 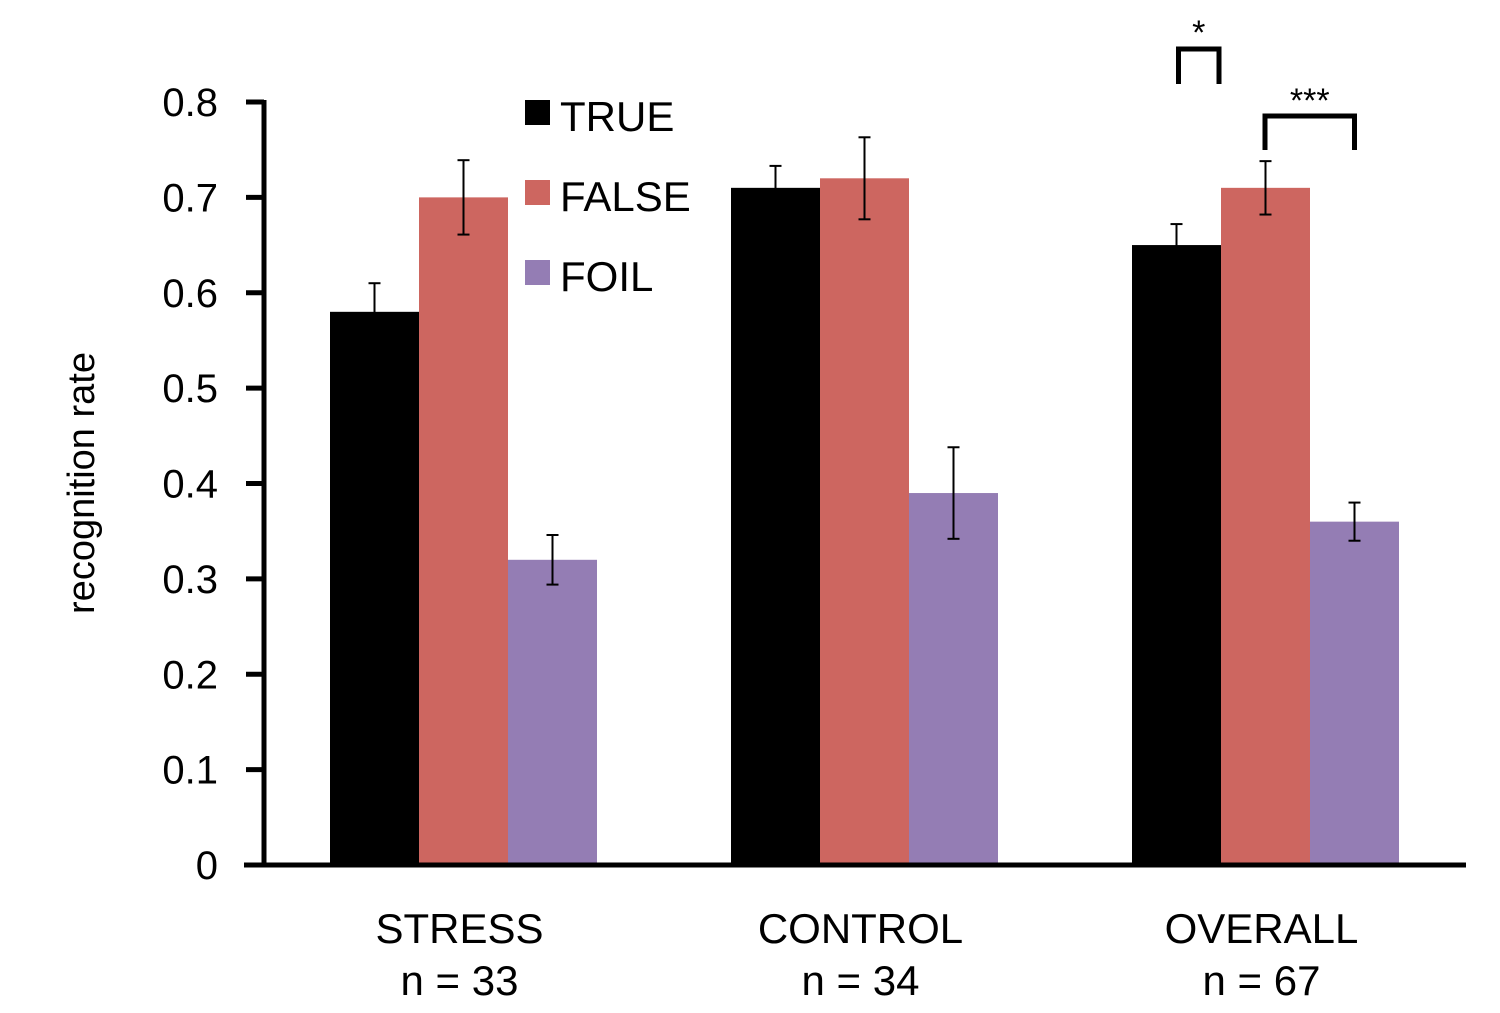 I want to click on significance-label: ***, so click(x=1310, y=101).